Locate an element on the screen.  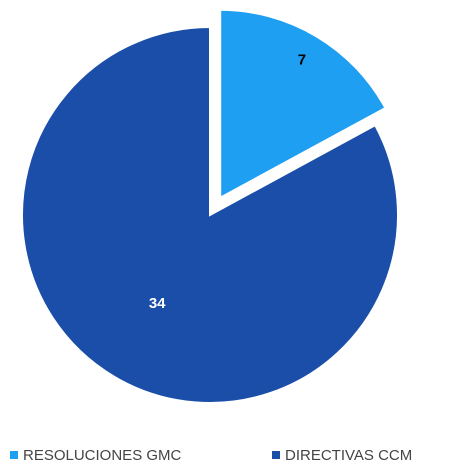
legend-label: DIRECTIVAS CCM is located at coordinates (348, 455).